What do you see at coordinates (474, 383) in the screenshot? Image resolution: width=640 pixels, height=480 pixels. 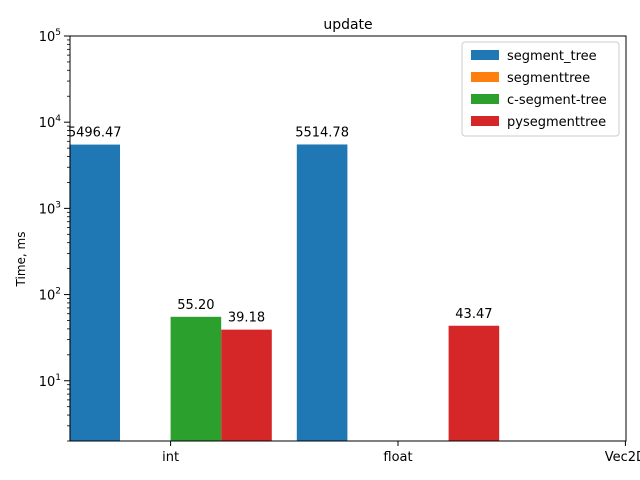 I see `bar-pysegmenttree-float` at bounding box center [474, 383].